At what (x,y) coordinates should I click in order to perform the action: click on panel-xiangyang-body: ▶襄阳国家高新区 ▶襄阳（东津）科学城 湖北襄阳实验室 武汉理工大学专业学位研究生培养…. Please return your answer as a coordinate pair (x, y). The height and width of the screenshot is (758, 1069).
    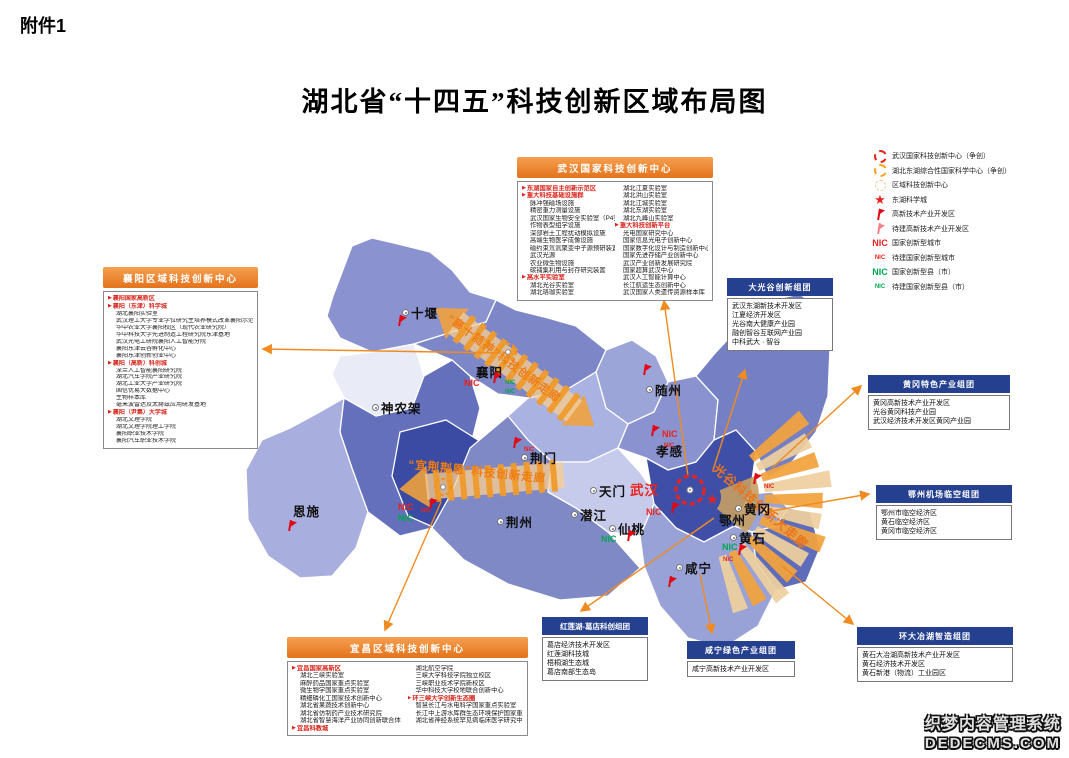
    Looking at the image, I should click on (180, 370).